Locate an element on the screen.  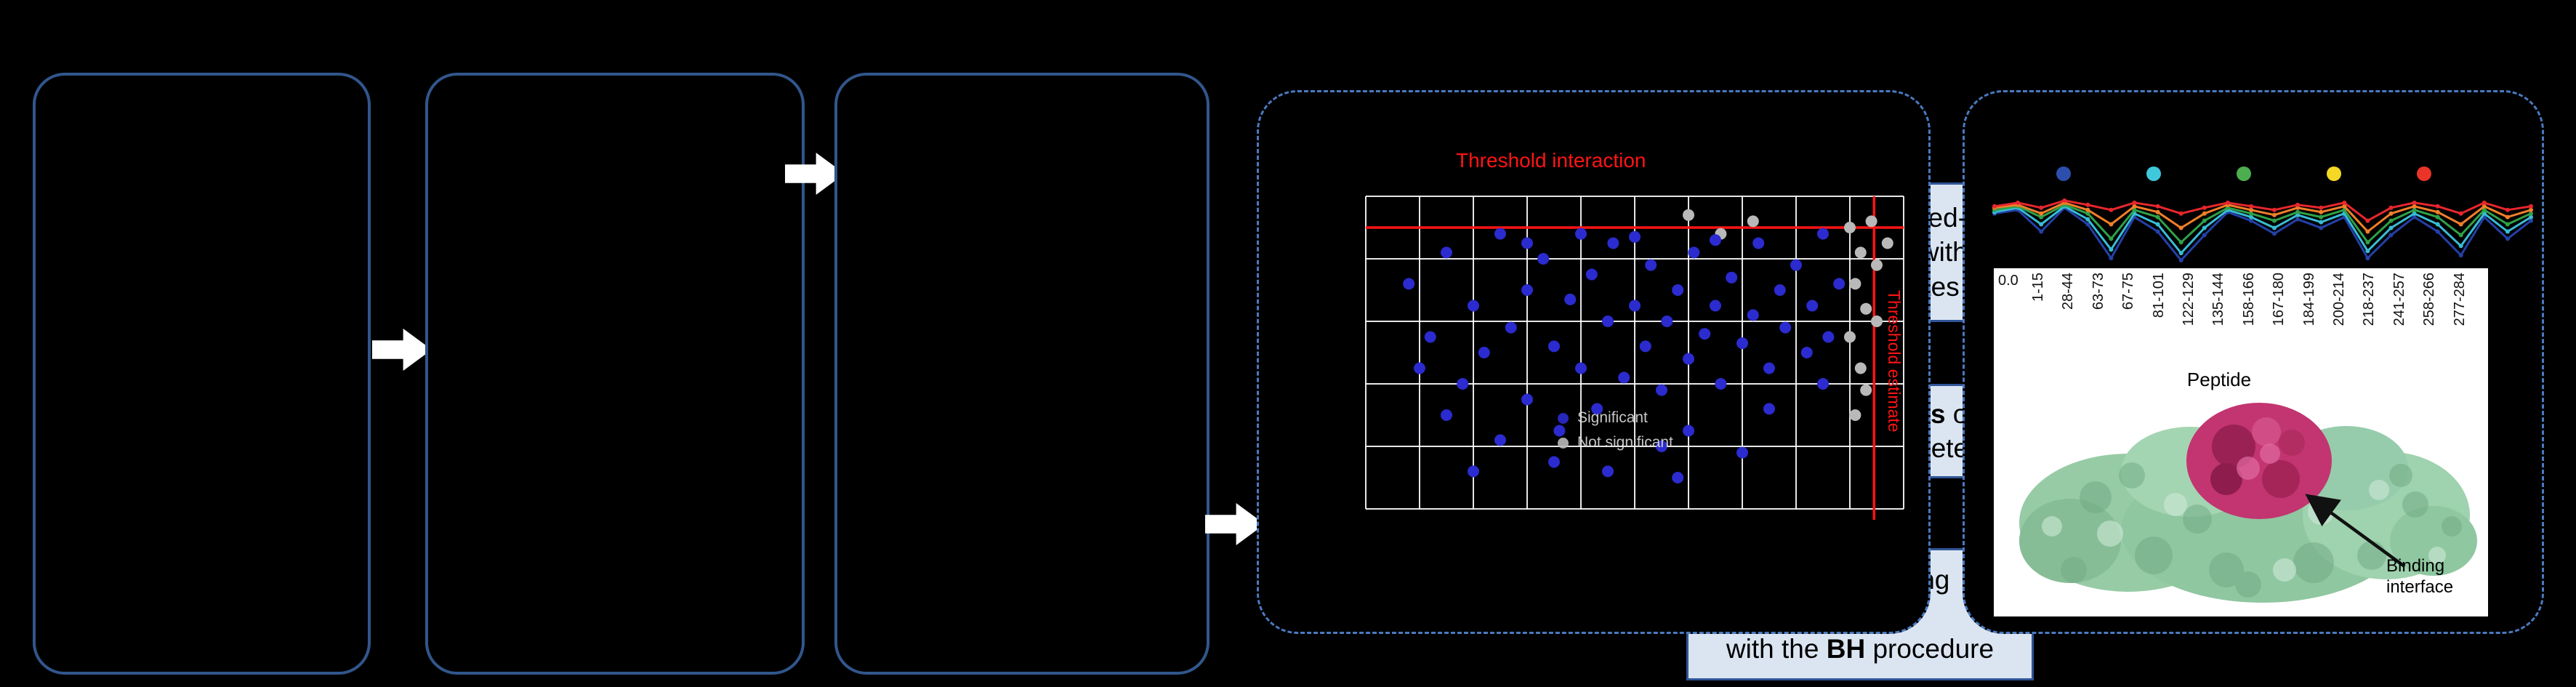
peptide-tick-label: 218-237 is located at coordinates (2369, 299).